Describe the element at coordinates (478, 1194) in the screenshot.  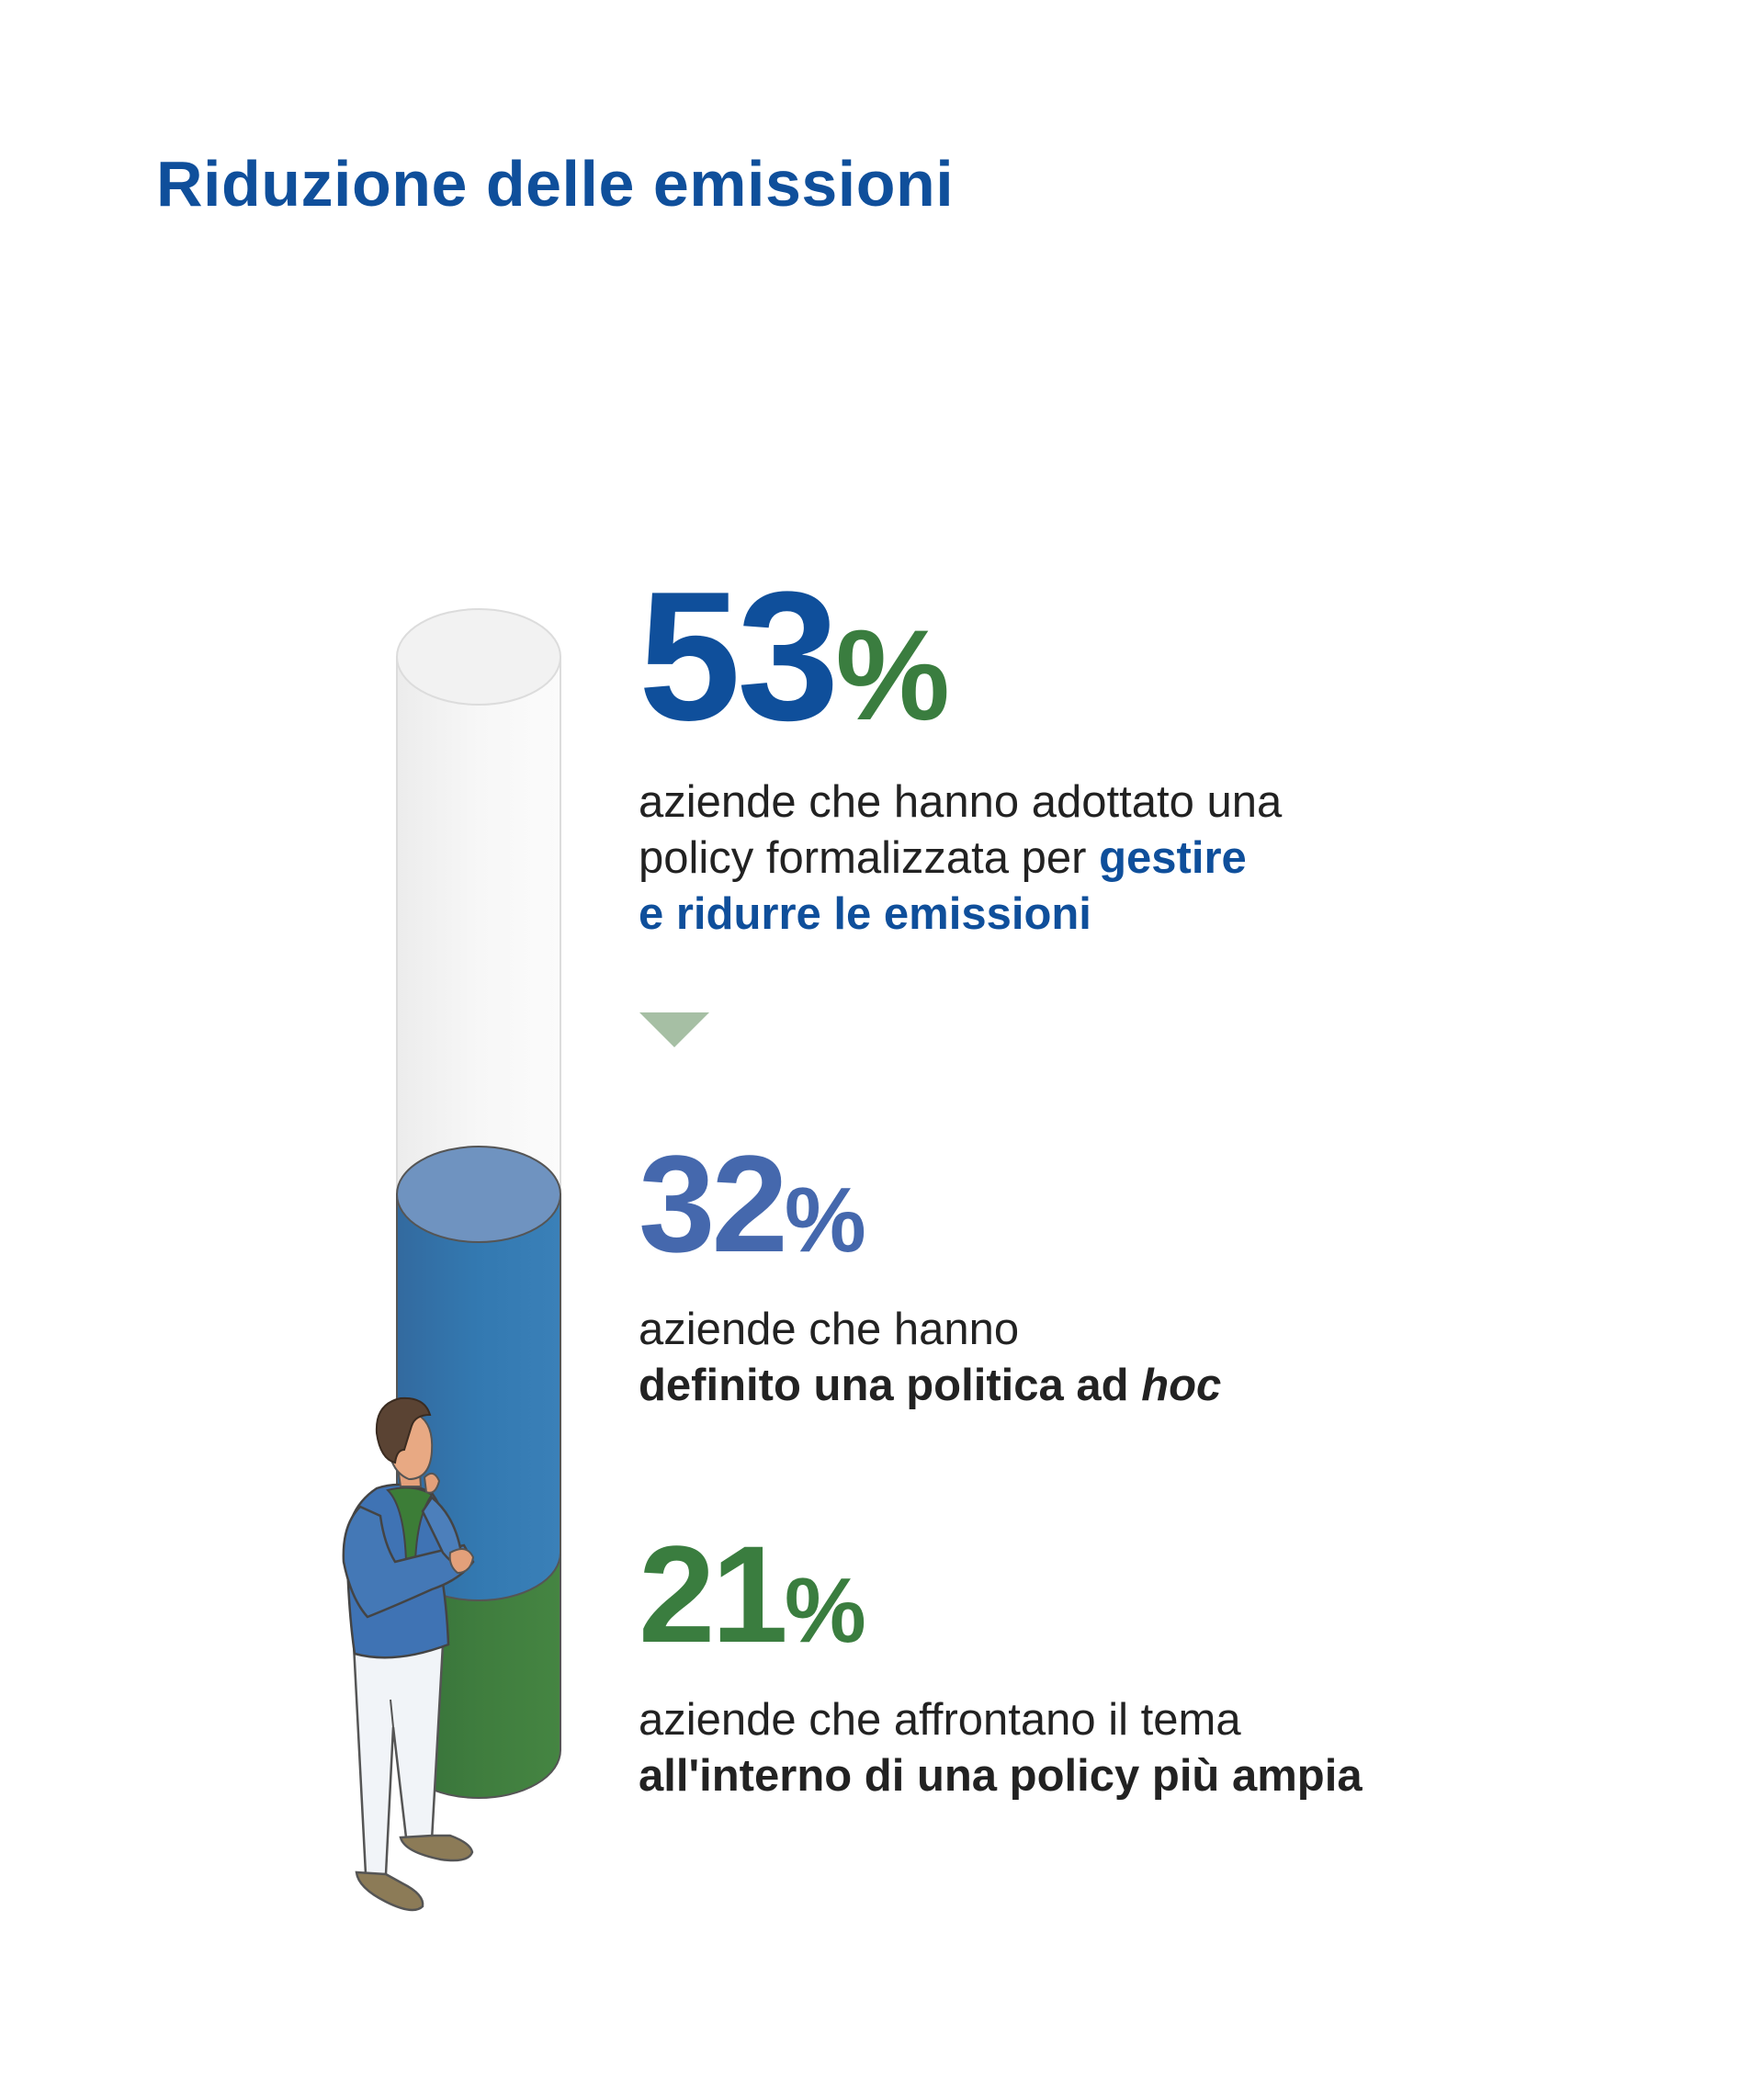
I see `bar-32-cap` at that location.